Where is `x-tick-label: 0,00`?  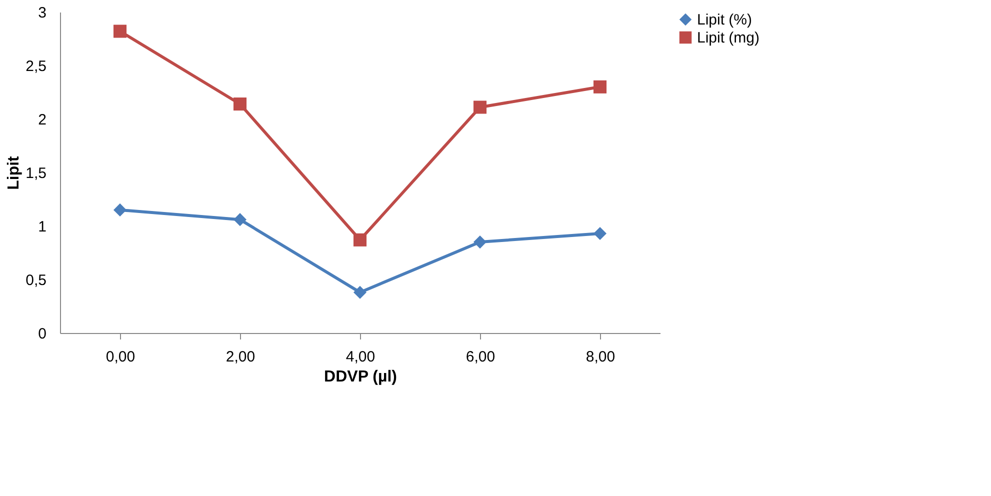 x-tick-label: 0,00 is located at coordinates (121, 357).